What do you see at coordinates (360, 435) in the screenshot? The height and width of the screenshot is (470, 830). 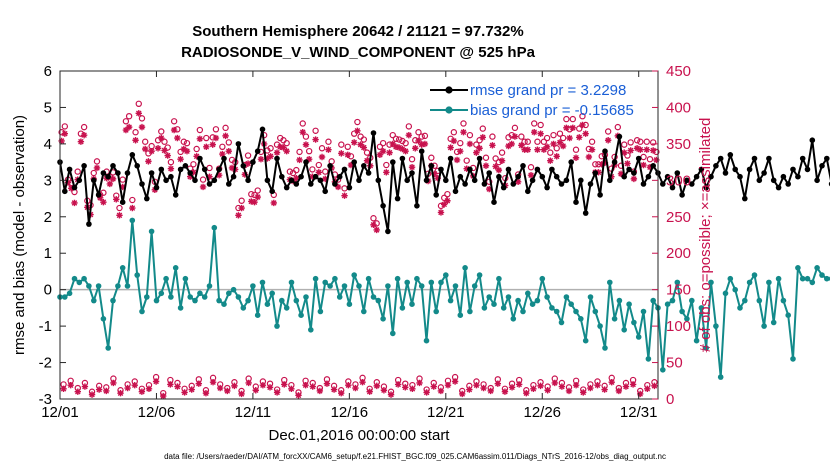 I see `x-axis-label: Dec.01,2016 00:00:00 start` at bounding box center [360, 435].